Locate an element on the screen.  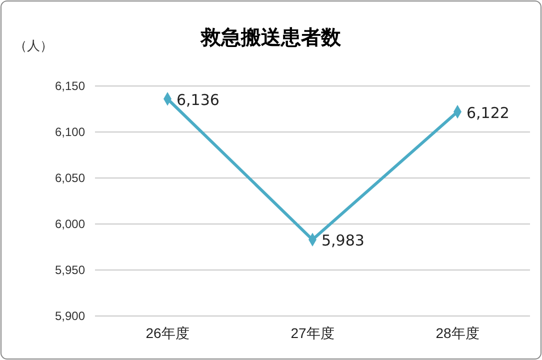
y-tick-label: 6,000 is located at coordinates (70, 223).